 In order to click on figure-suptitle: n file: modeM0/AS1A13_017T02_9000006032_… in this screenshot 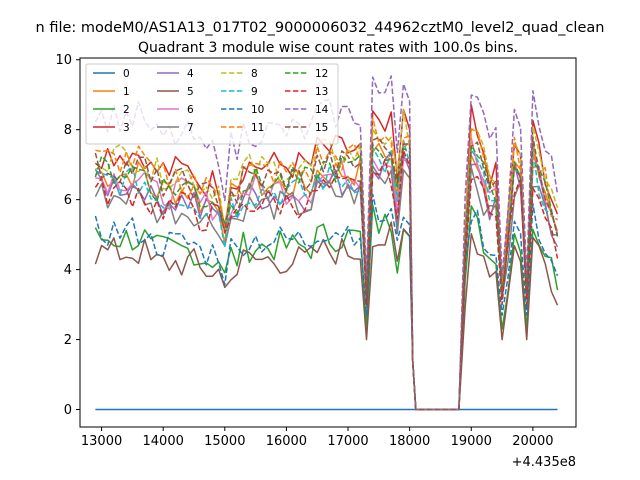, I will do `click(320, 28)`.